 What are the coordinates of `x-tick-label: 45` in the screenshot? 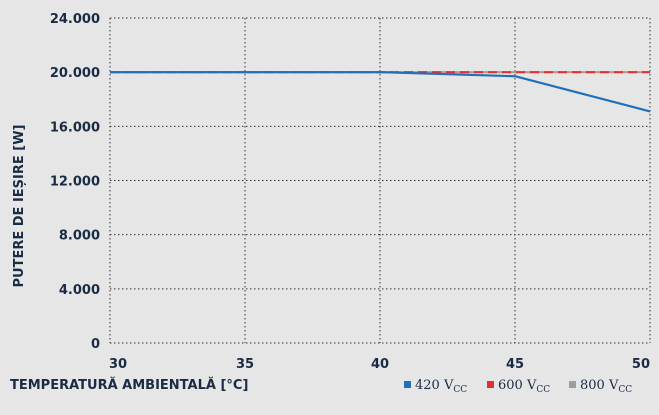 It's located at (515, 364).